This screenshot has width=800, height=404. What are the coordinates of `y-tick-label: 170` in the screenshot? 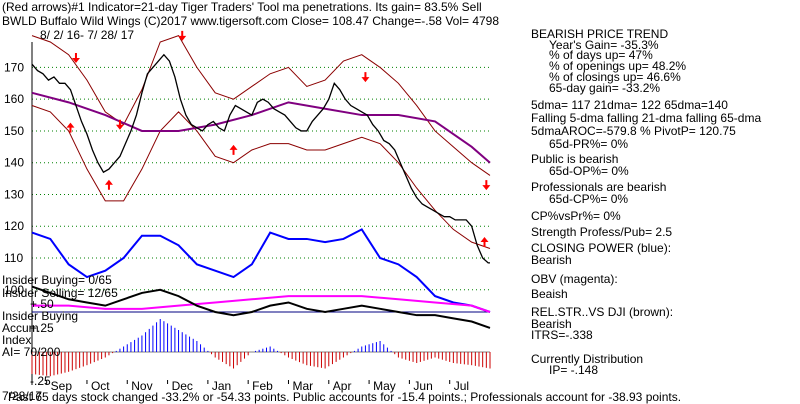 It's located at (14, 67).